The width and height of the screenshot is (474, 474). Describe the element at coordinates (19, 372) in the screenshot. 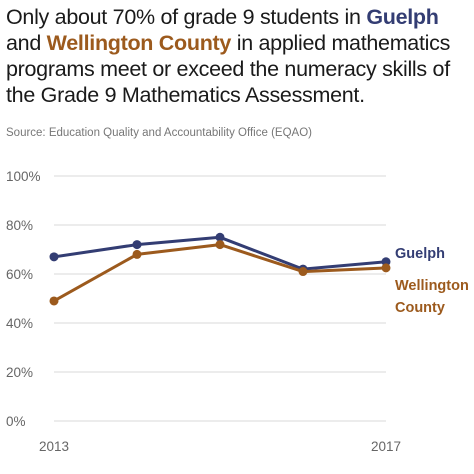

I see `y-tick-label: 20%` at that location.